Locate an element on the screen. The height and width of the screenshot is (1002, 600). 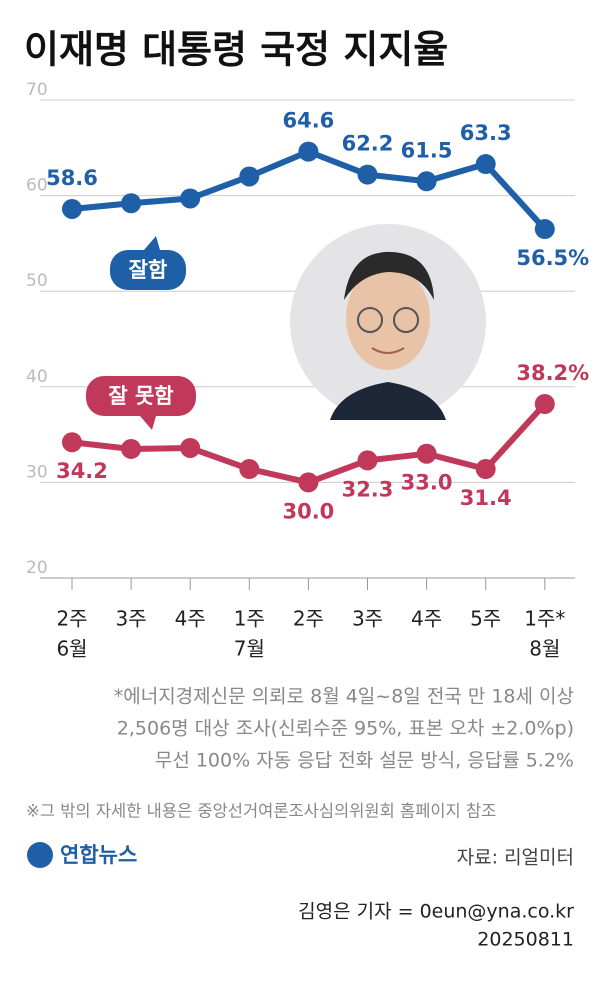
date: 20250811 is located at coordinates (525, 940).